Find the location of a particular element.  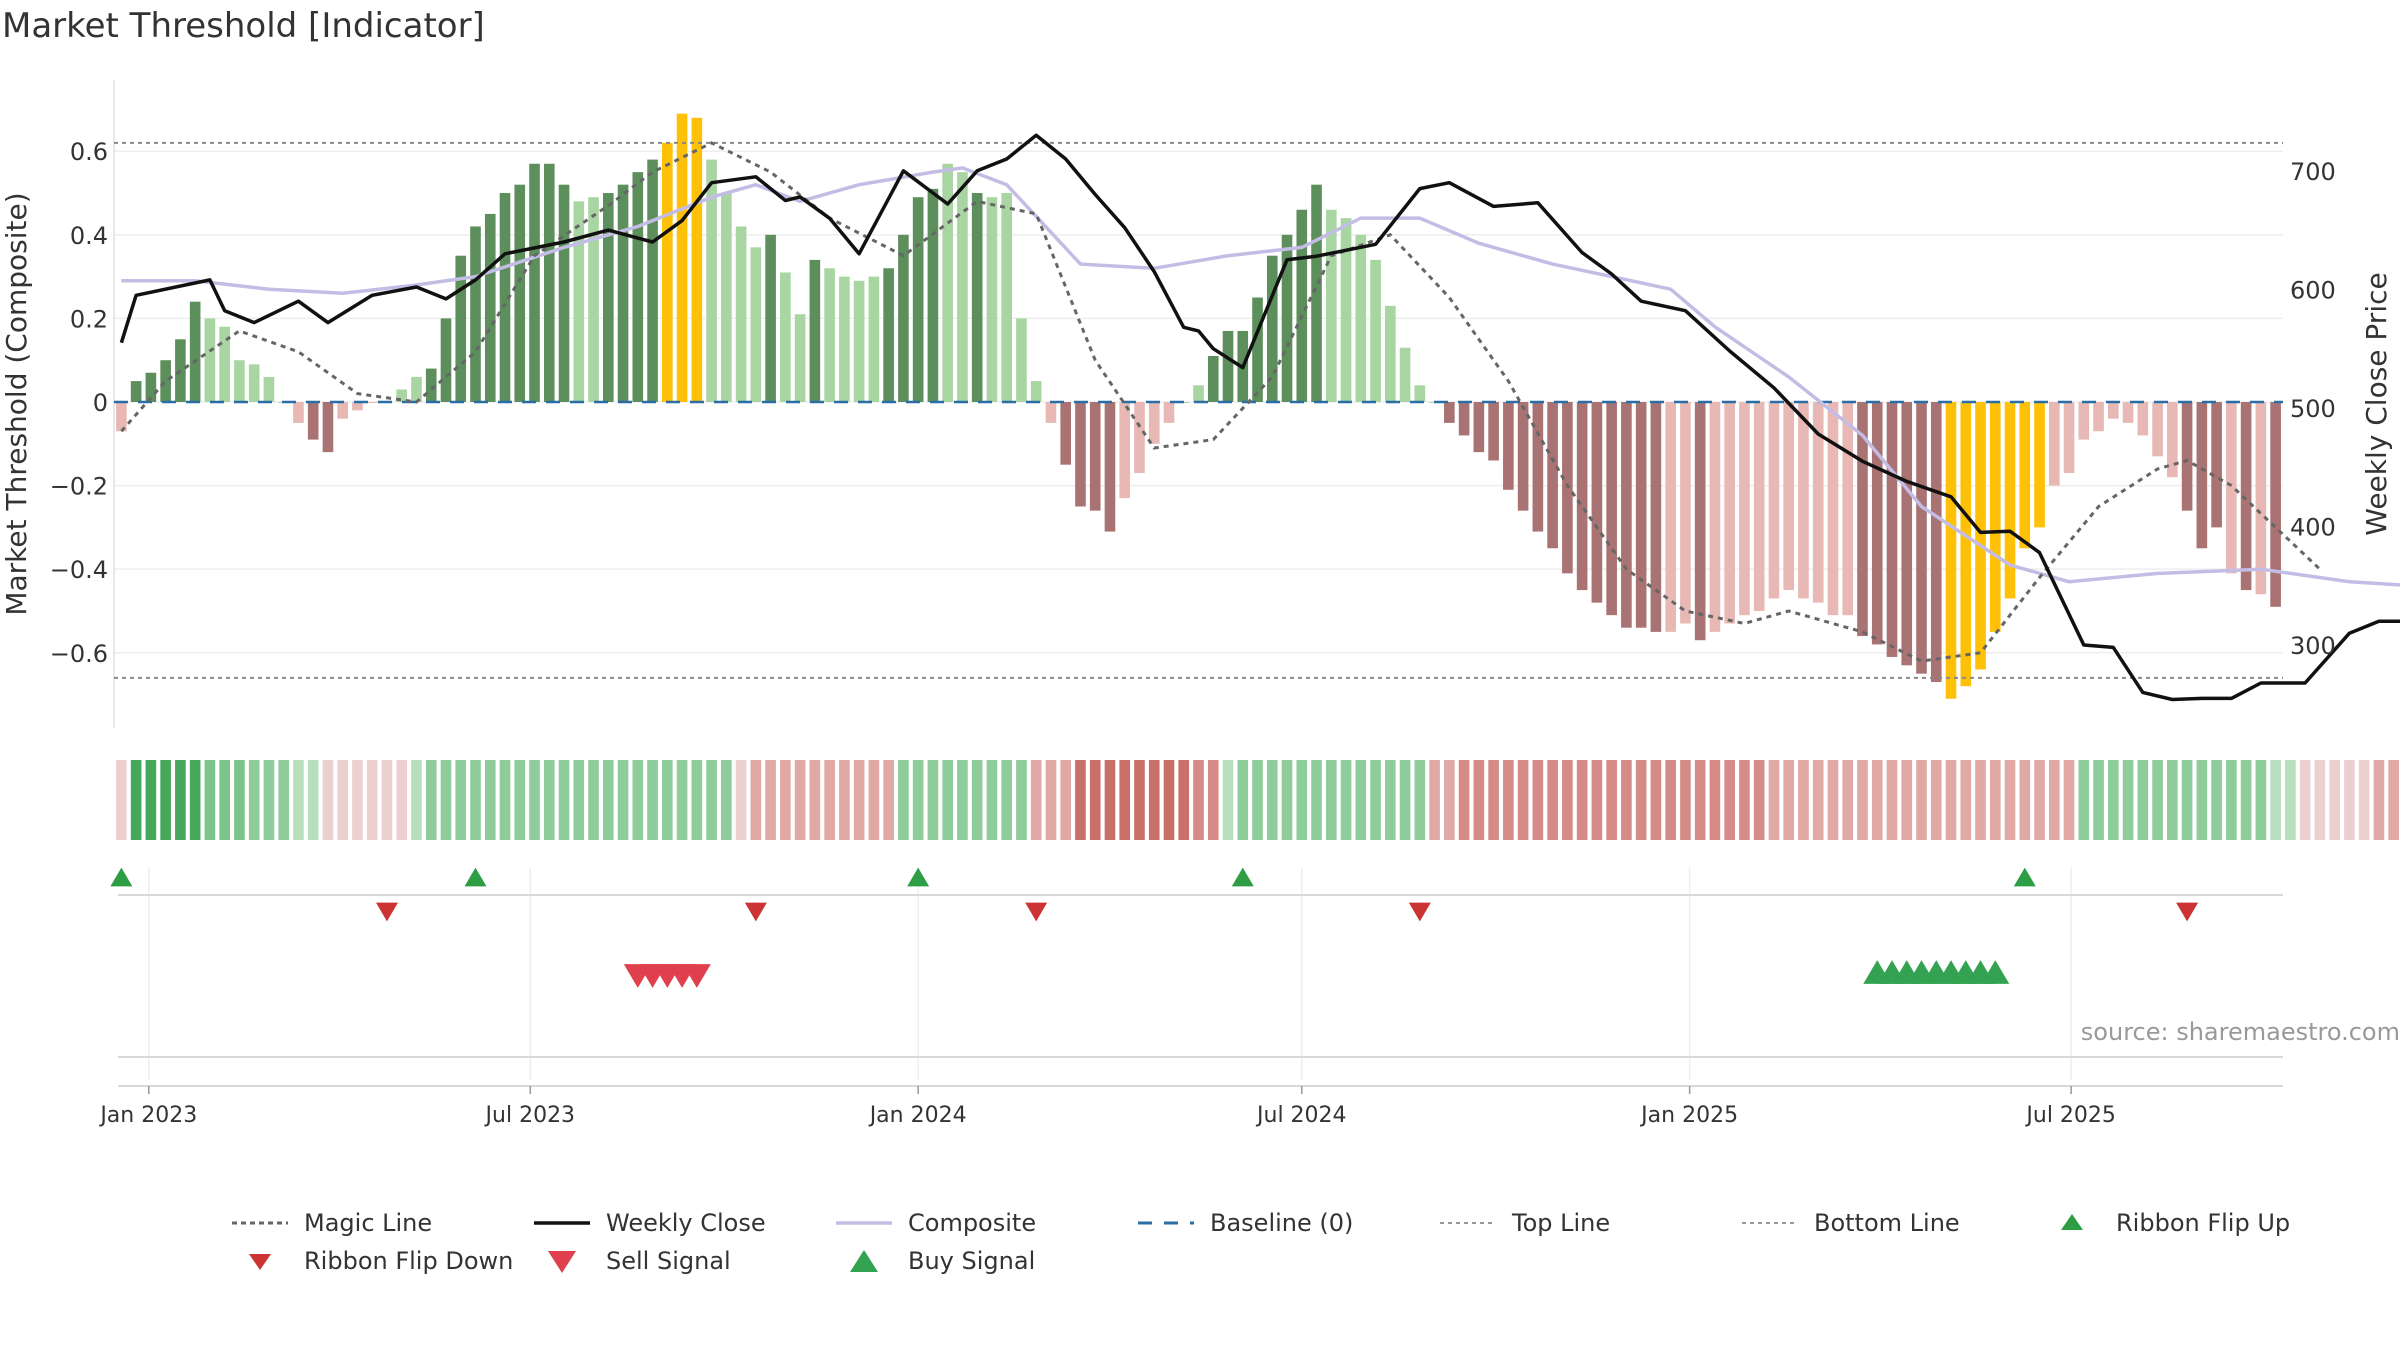

legend-item-flip-up: Ribbon Flip Up is located at coordinates (2166, 1223).